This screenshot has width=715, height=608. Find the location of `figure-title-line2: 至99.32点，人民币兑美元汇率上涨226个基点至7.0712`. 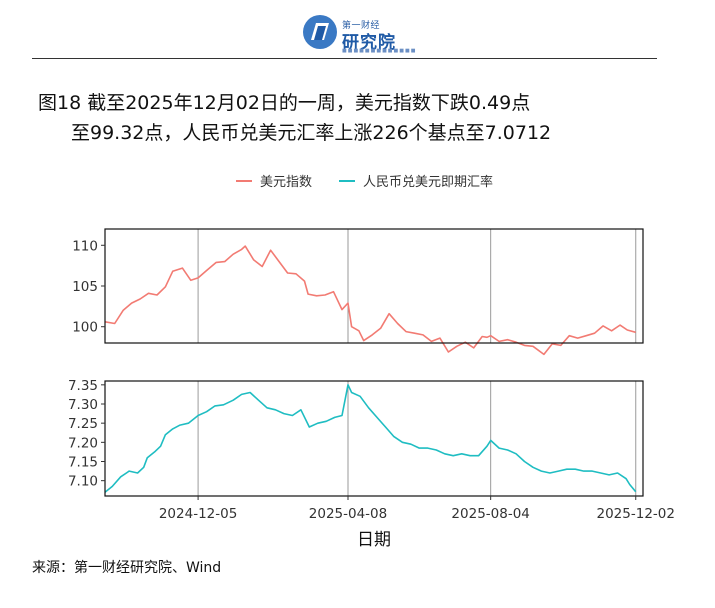

figure-title-line2: 至99.32点，人民币兑美元汇率上涨226个基点至7.0712 is located at coordinates (311, 133).